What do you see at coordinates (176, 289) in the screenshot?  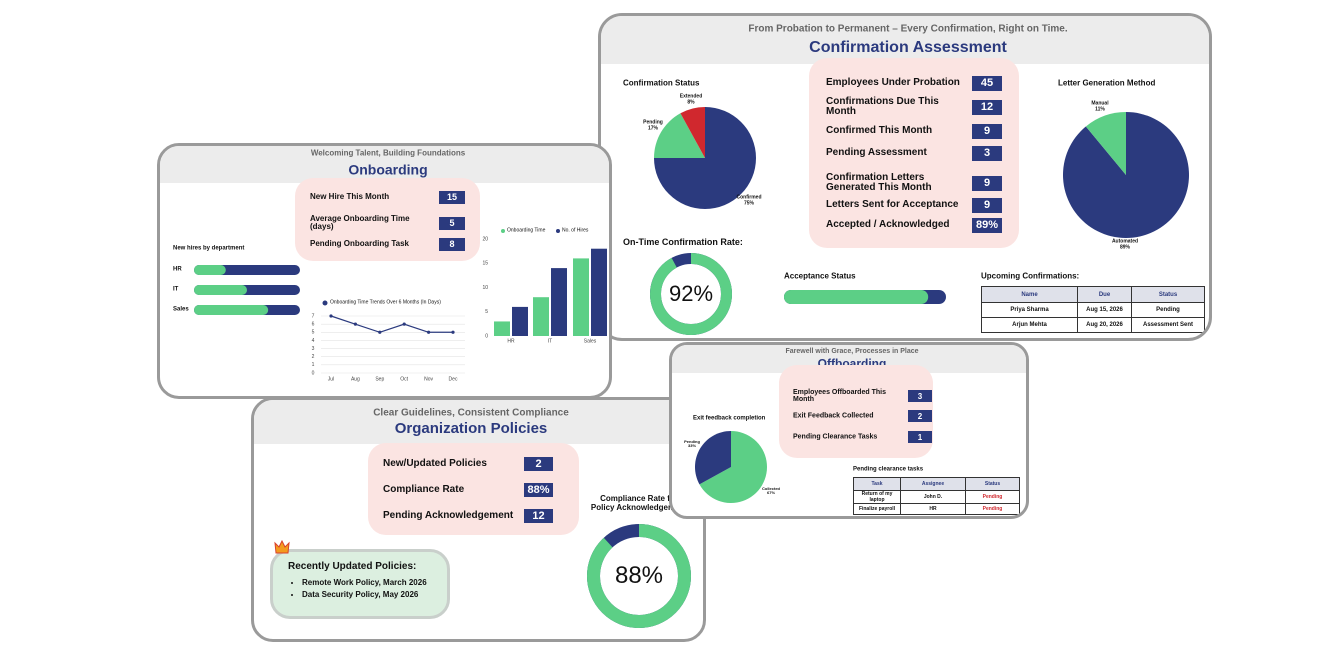 I see `category-label: IT` at bounding box center [176, 289].